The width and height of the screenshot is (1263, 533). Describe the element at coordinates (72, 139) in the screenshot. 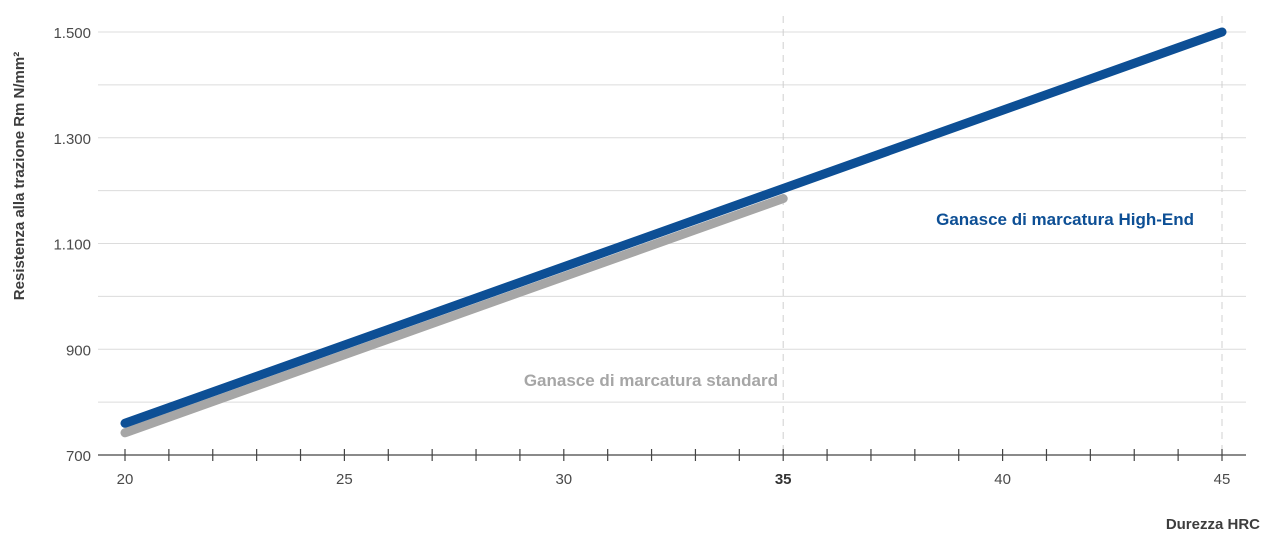

I see `y-tick-label: 1.300` at that location.